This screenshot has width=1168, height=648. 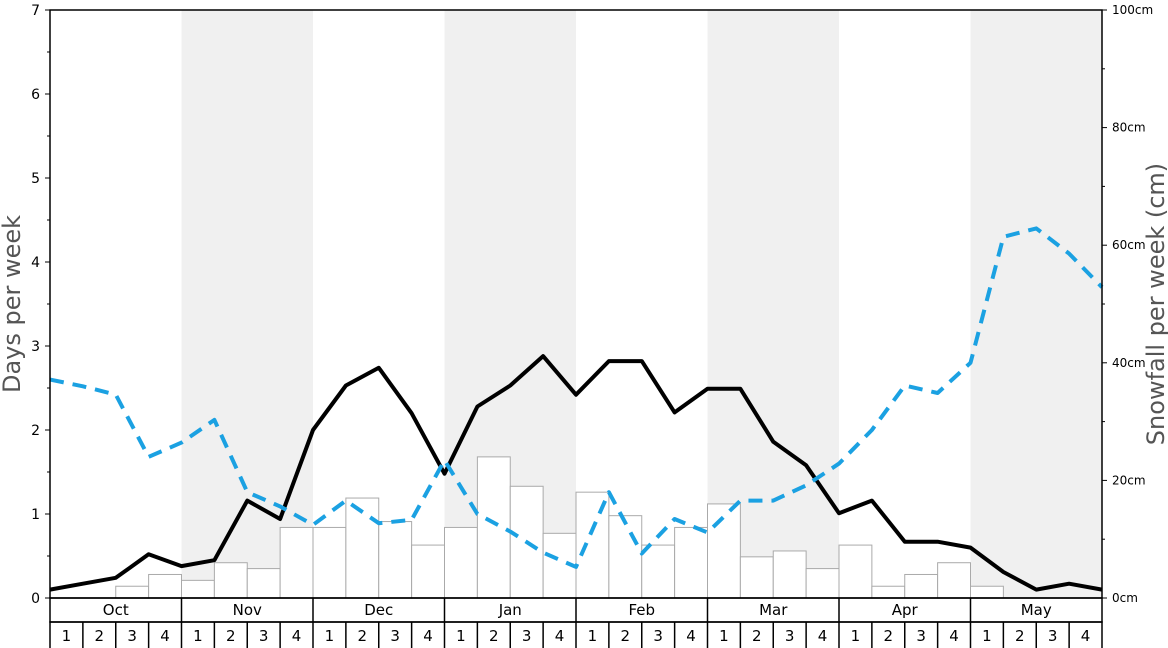 I want to click on right-tick-label: 0cm, so click(x=1125, y=598).